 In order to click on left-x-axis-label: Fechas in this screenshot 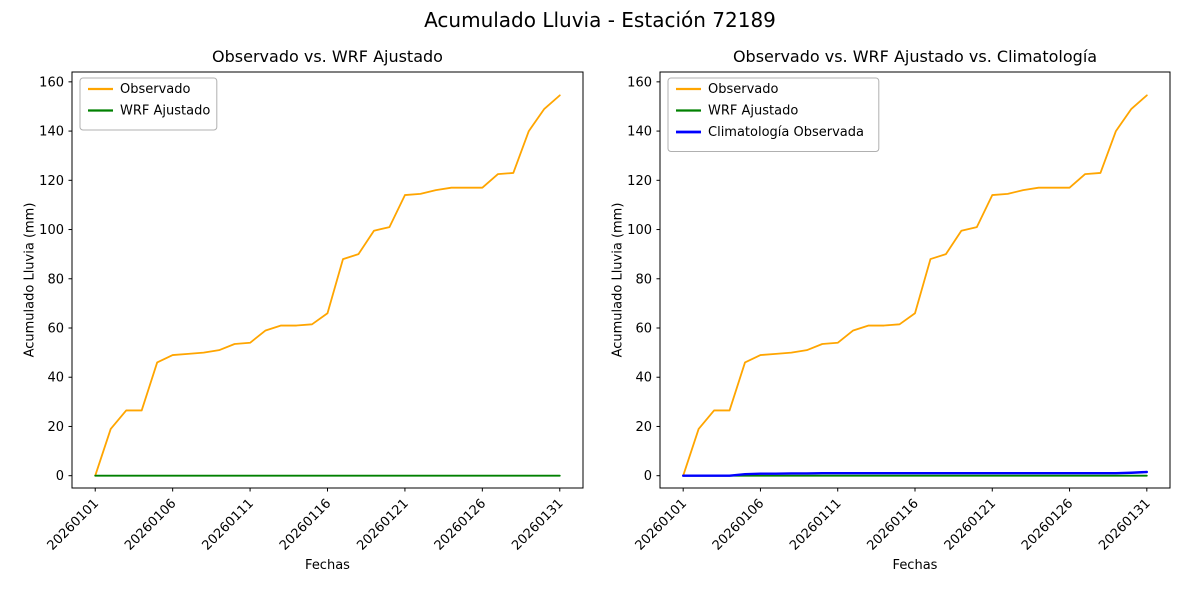, I will do `click(327, 565)`.